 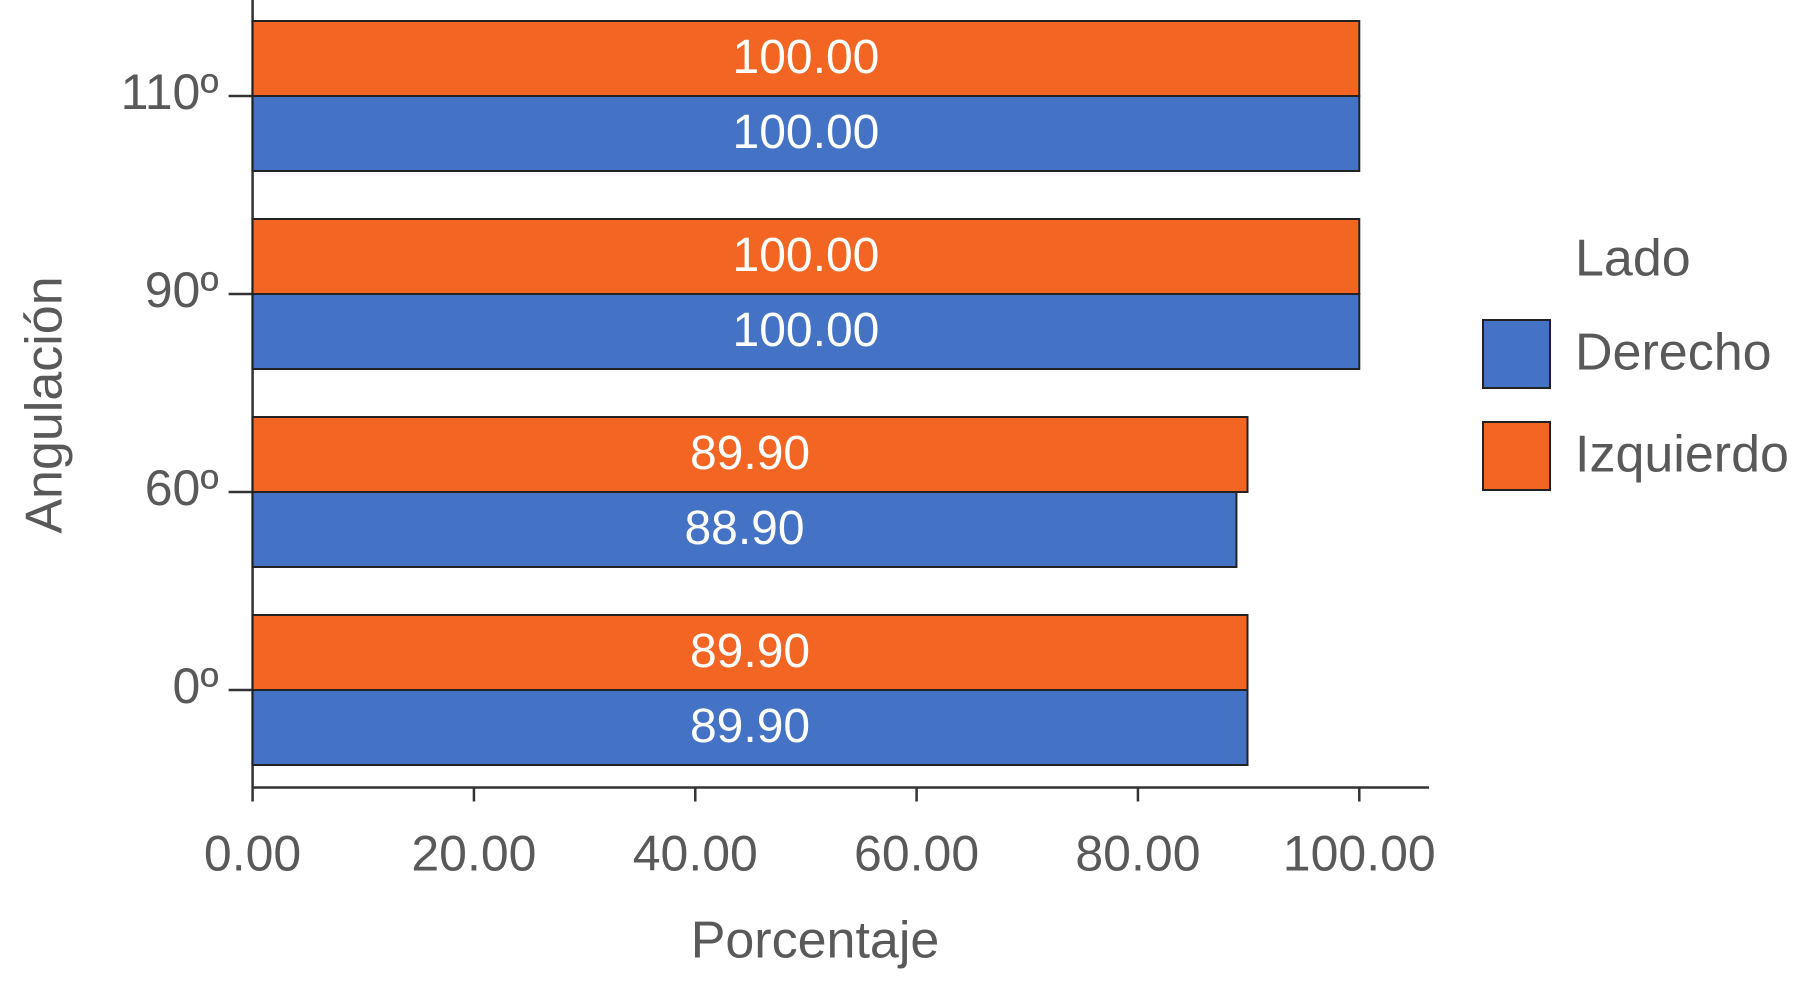 What do you see at coordinates (170, 92) in the screenshot?
I see `y-tick-label: 110º` at bounding box center [170, 92].